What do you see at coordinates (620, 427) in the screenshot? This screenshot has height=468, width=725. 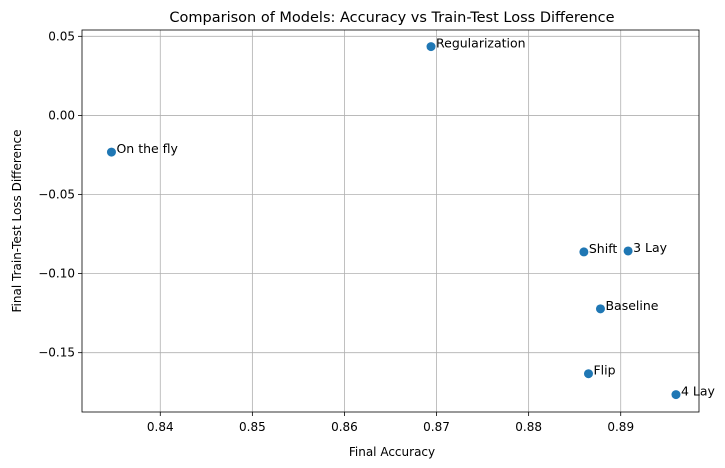 I see `x-tick-label: 0.89` at bounding box center [620, 427].